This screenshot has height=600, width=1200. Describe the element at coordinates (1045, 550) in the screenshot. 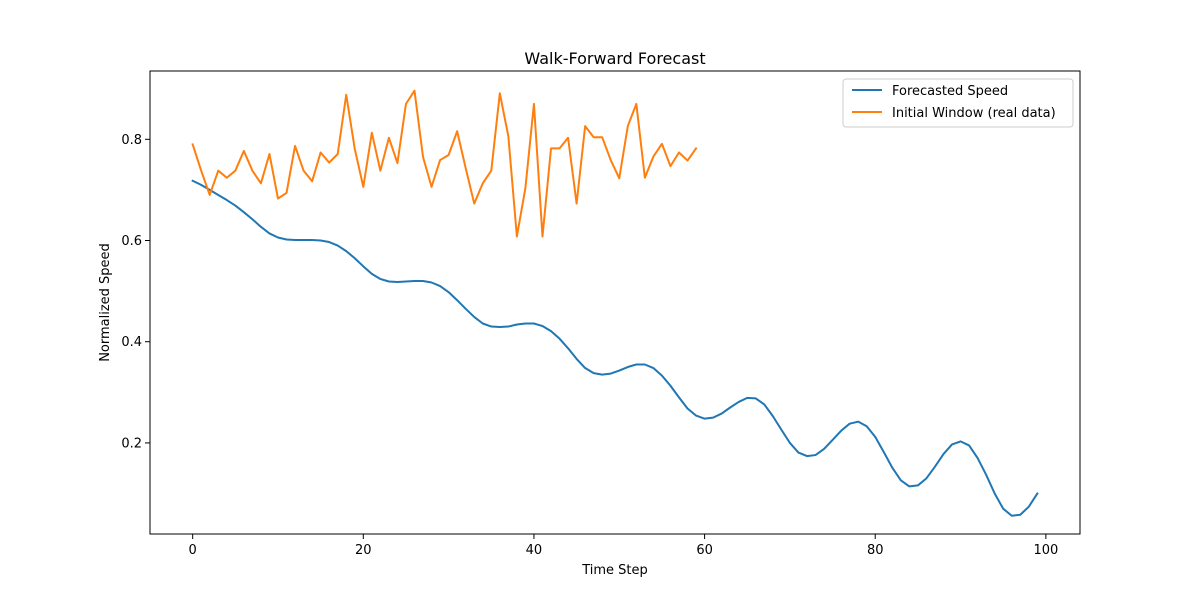

I see `x-tick-label: 100` at that location.